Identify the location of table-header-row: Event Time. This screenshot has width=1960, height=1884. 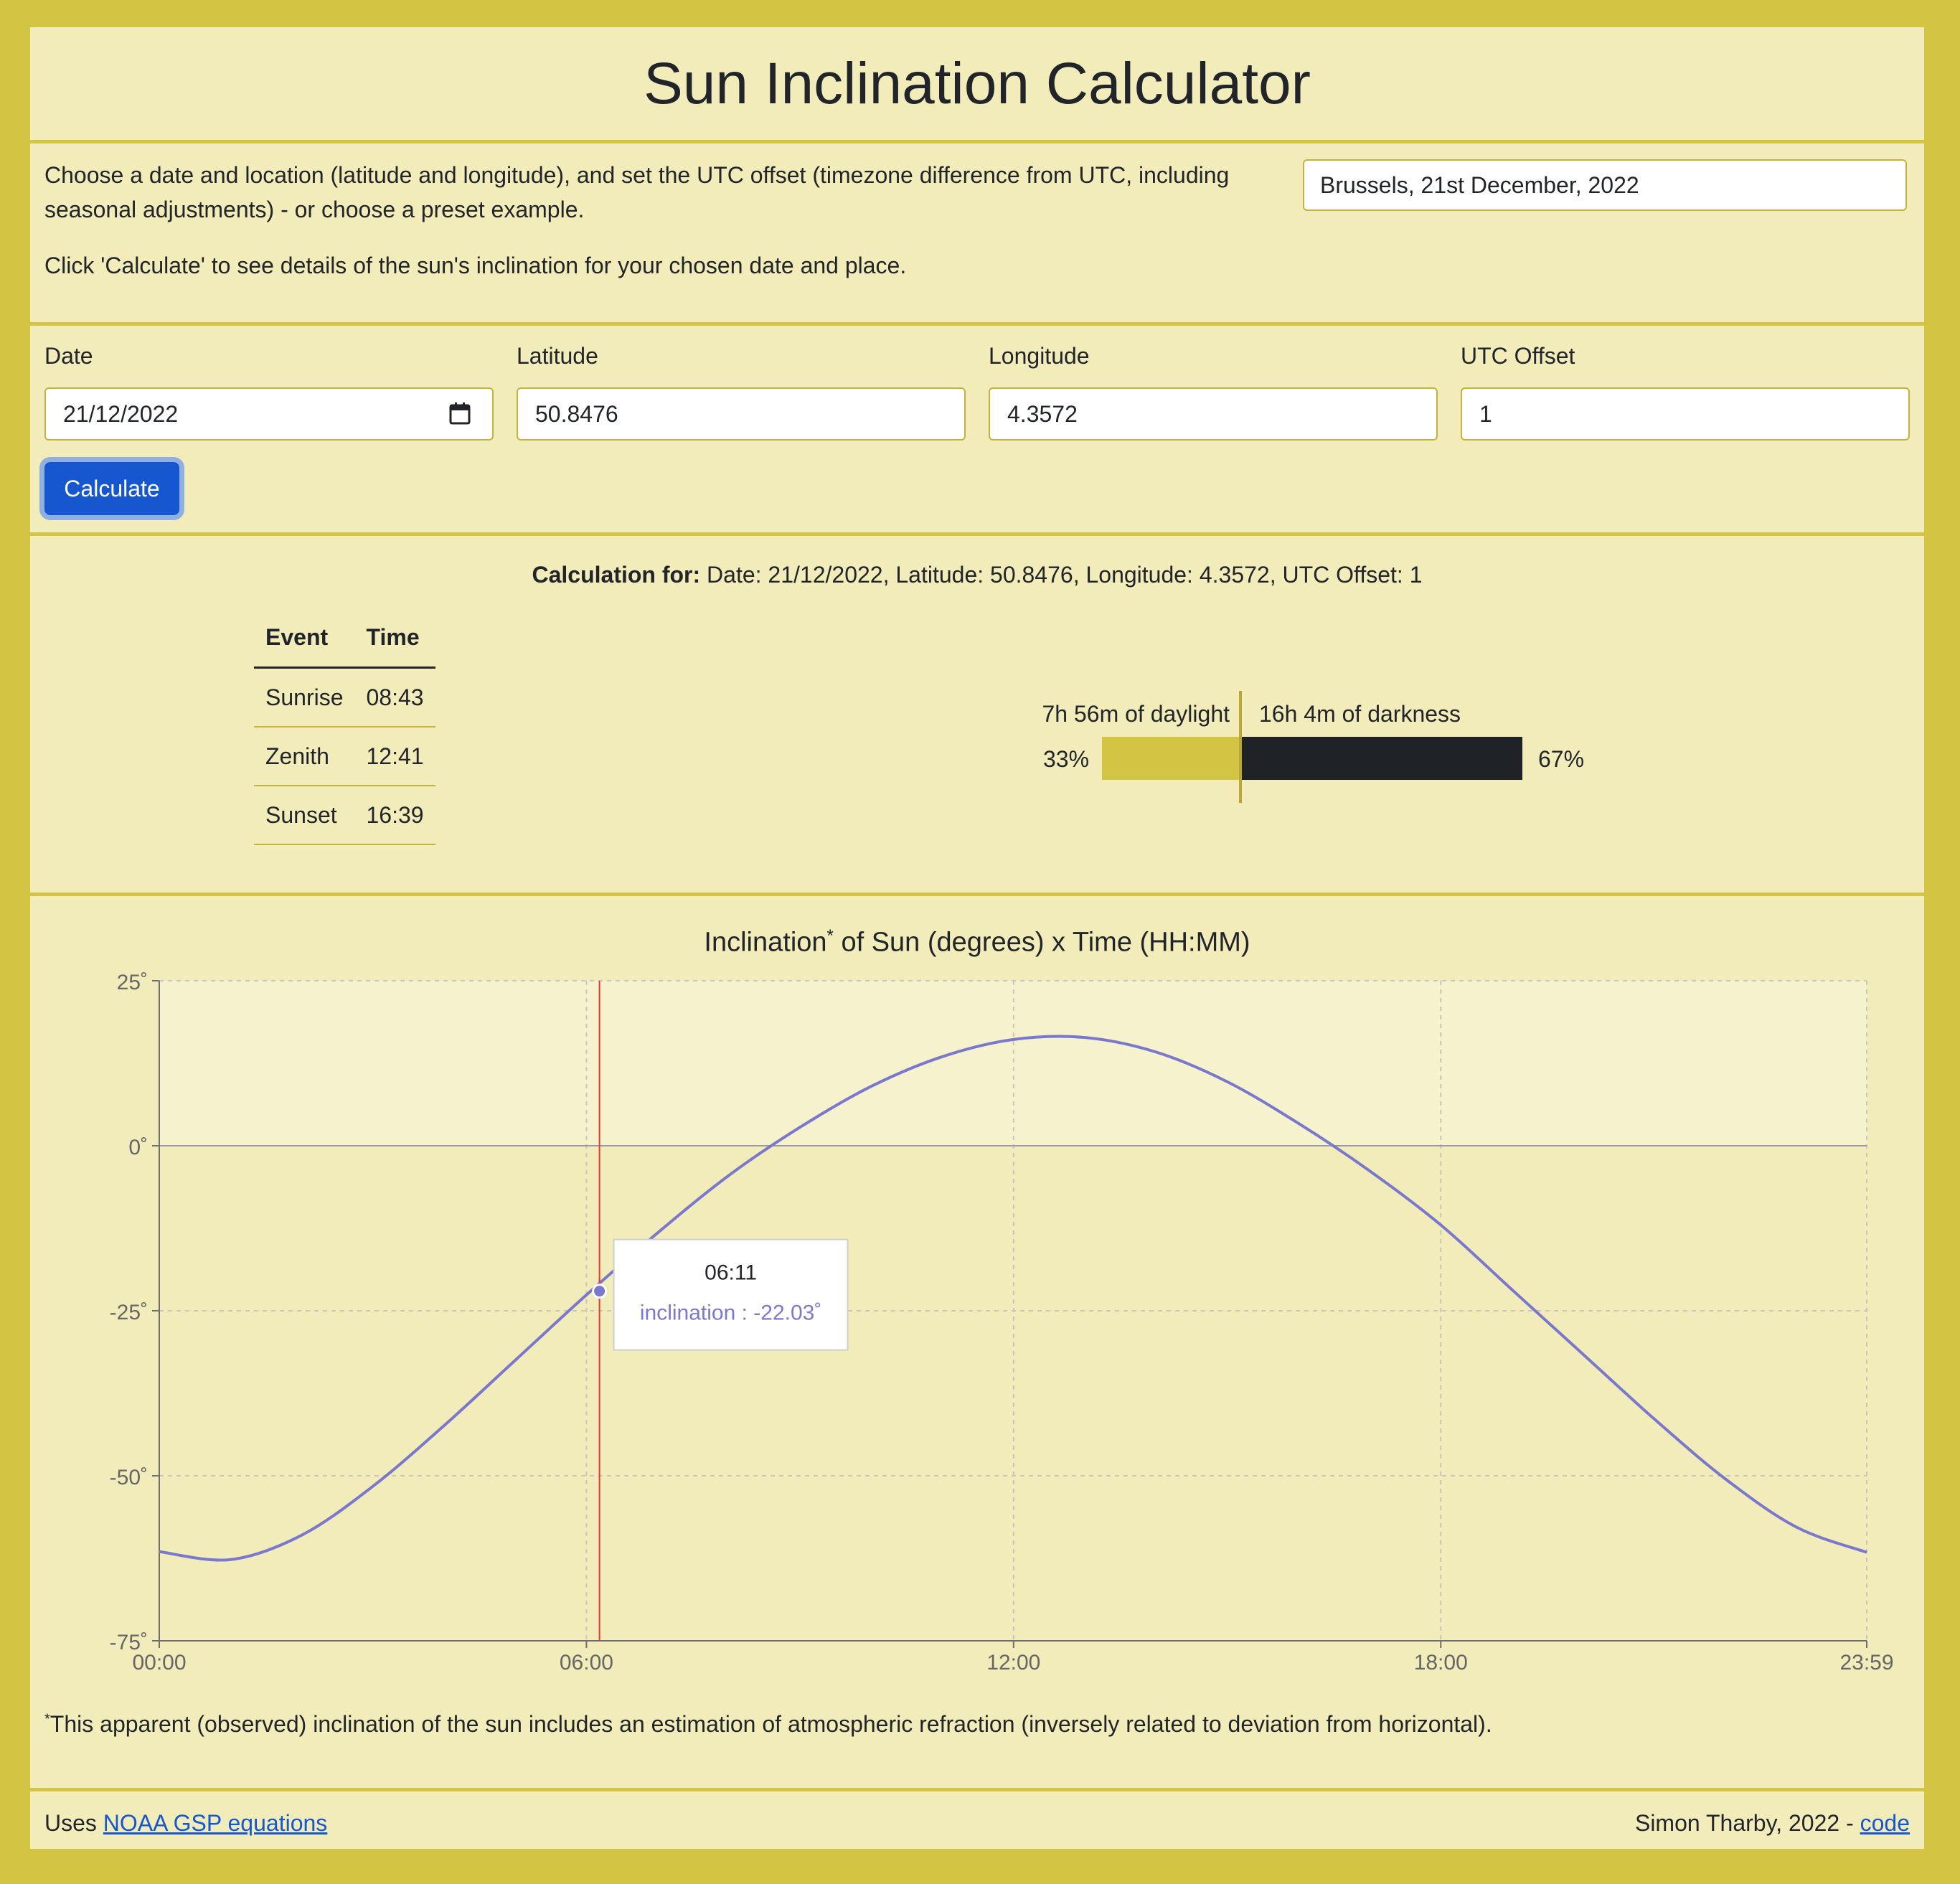
(344, 638).